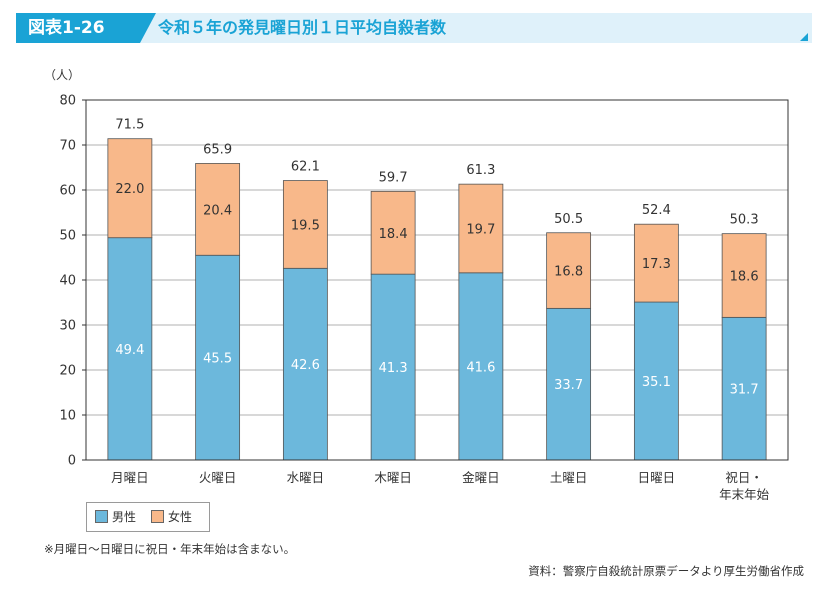 Image resolution: width=820 pixels, height=591 pixels. I want to click on x-tick-label-line-6-0: 日曜日, so click(657, 477).